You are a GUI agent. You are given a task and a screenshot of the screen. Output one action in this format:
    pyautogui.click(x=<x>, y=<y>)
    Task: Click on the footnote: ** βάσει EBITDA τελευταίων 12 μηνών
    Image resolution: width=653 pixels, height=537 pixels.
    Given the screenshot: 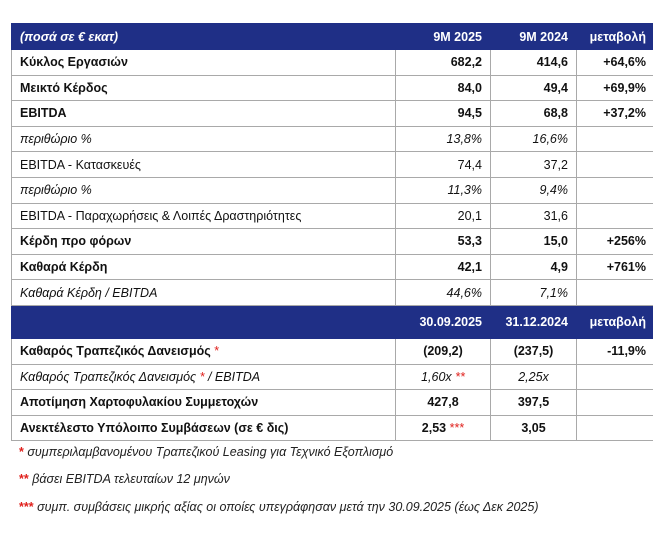 What is the action you would take?
    pyautogui.click(x=124, y=479)
    